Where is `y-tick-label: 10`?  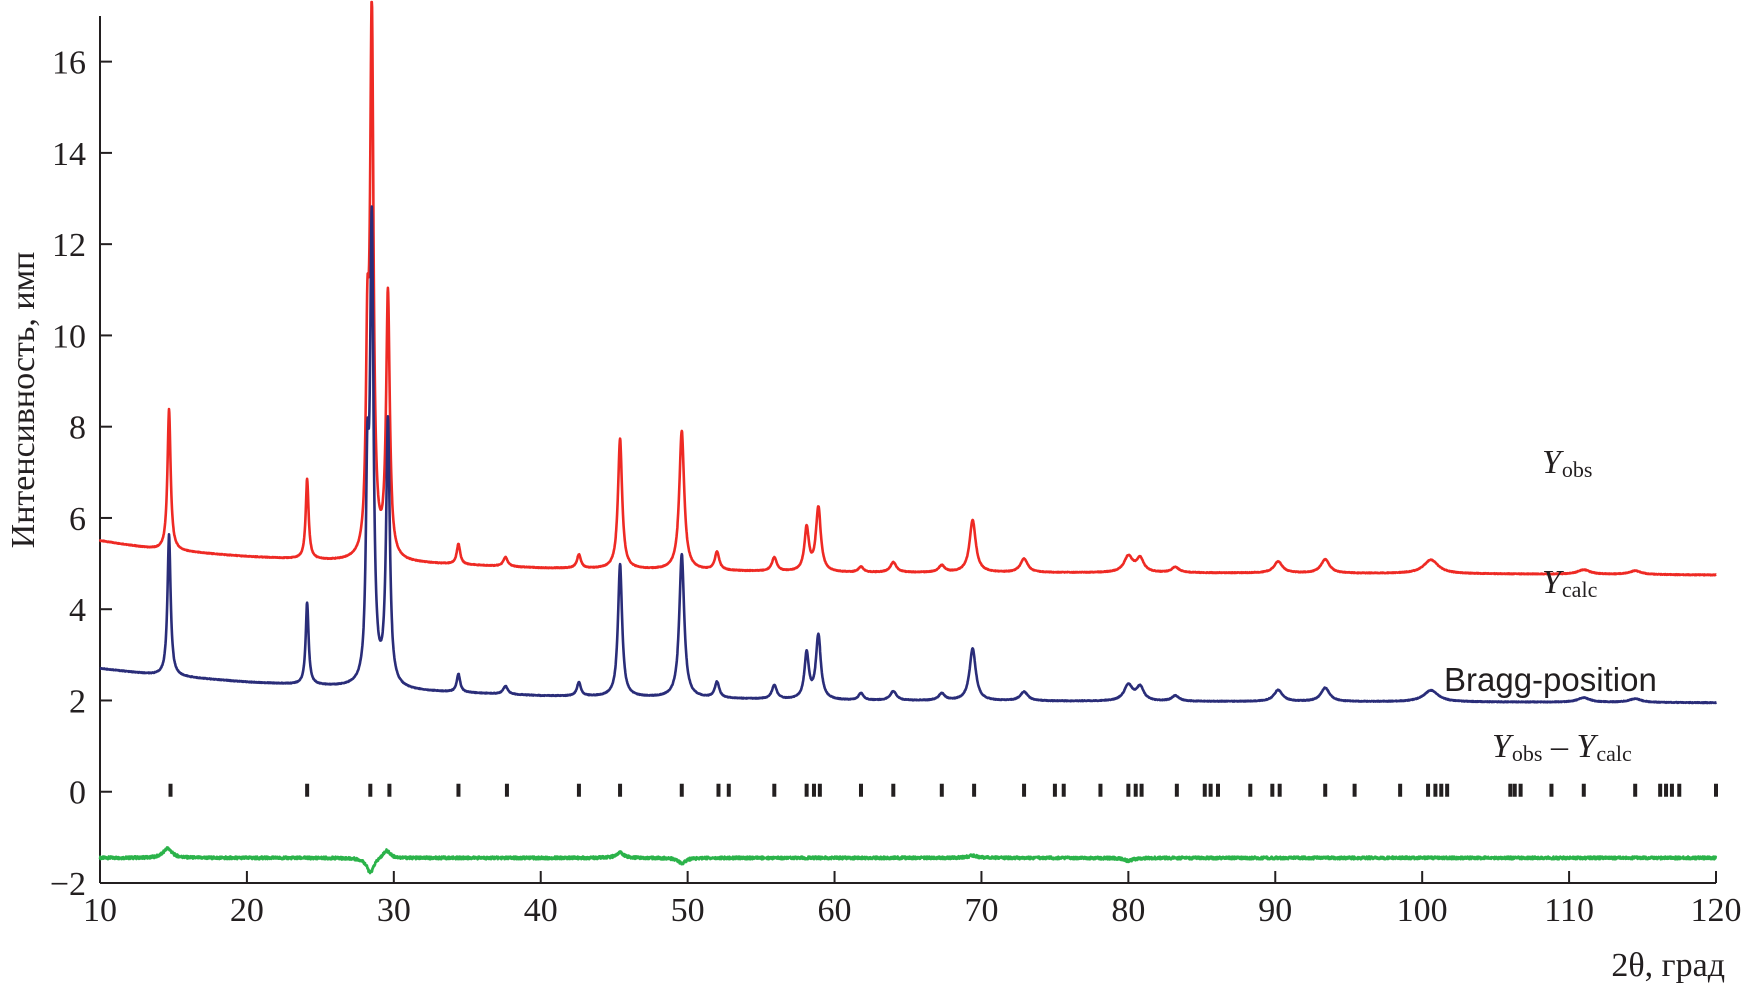 y-tick-label: 10 is located at coordinates (69, 336).